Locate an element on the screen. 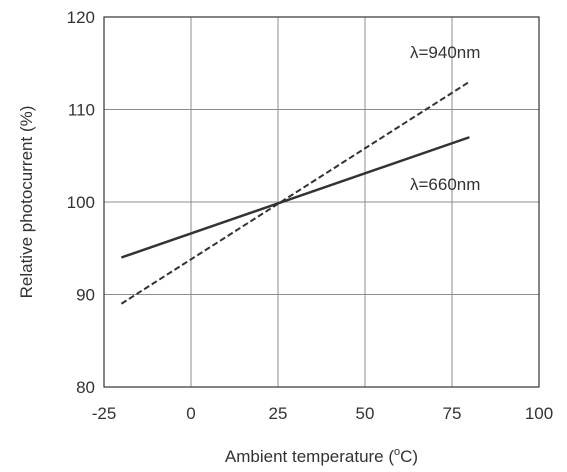 The image size is (567, 472). x-tick-label: -25 is located at coordinates (104, 413).